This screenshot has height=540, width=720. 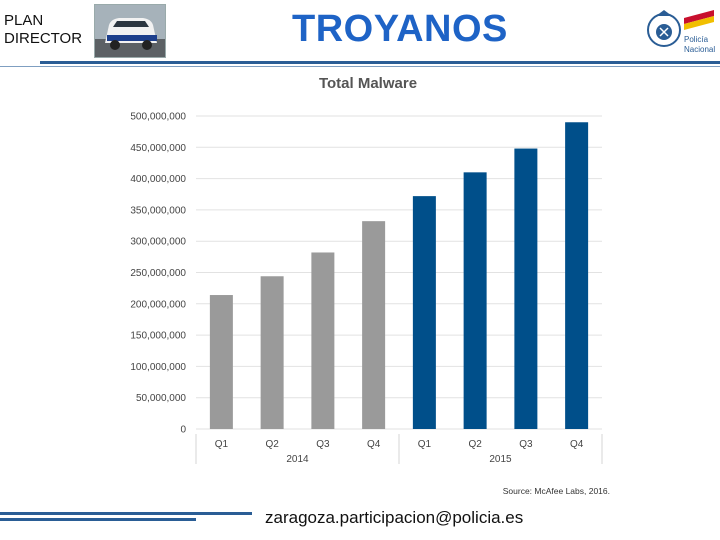 What do you see at coordinates (158, 304) in the screenshot?
I see `y-tick-label: 200,000,000` at bounding box center [158, 304].